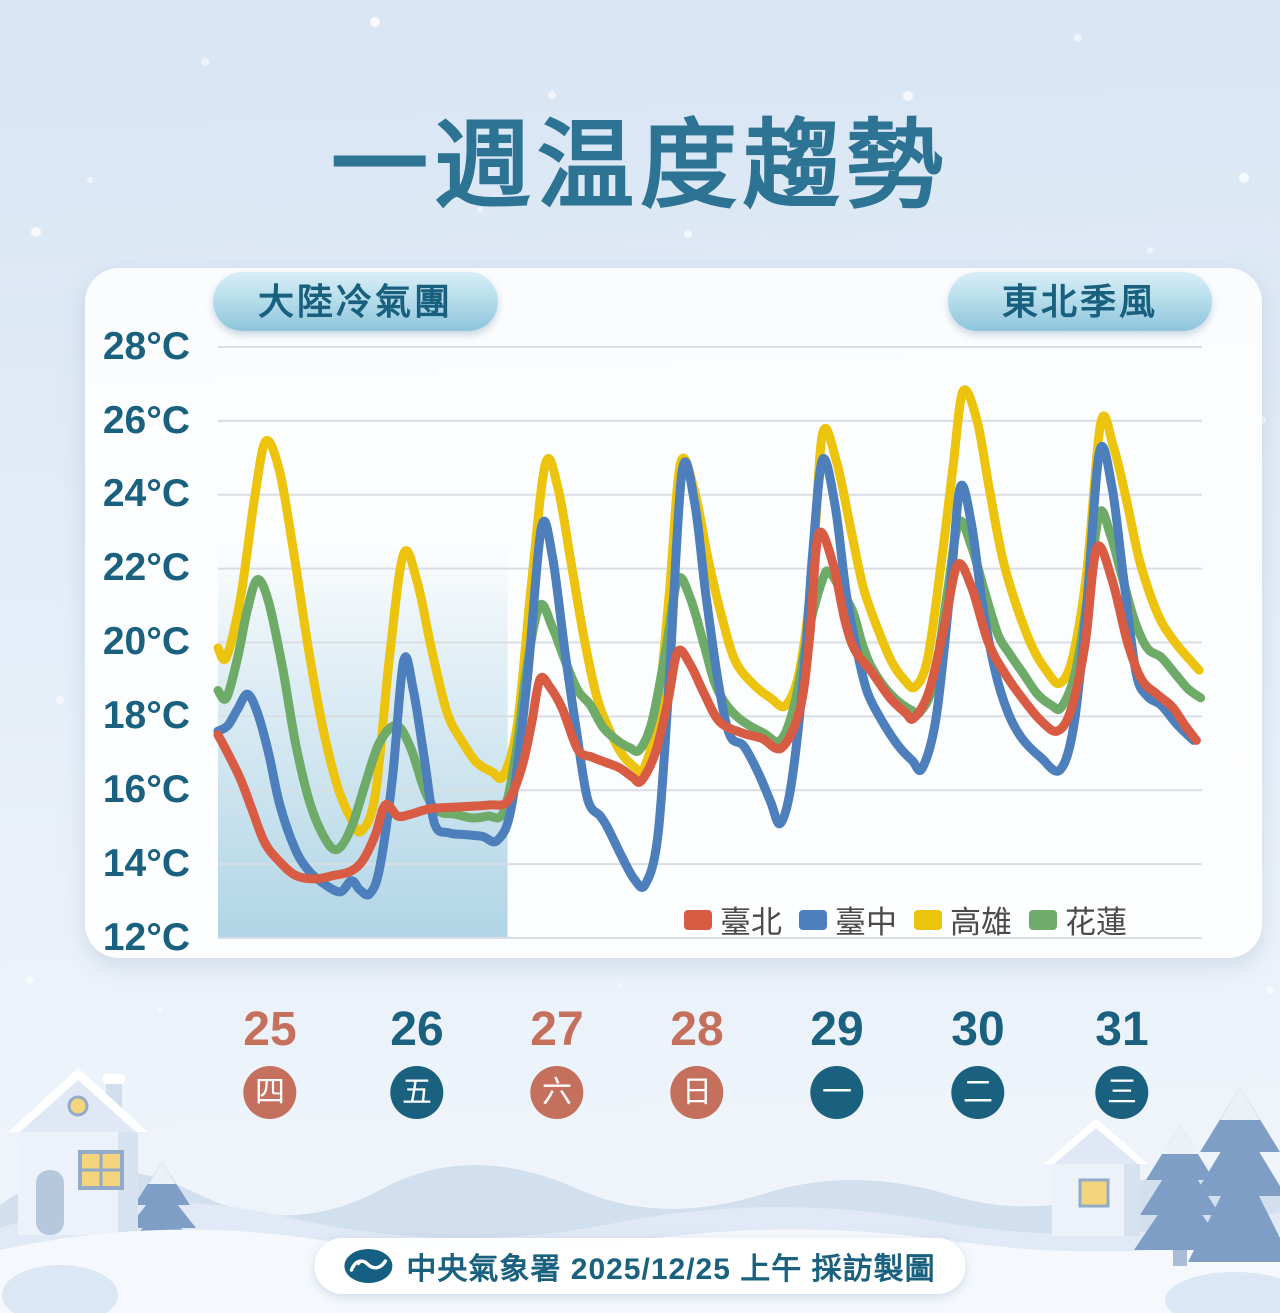 The width and height of the screenshot is (1280, 1313). Describe the element at coordinates (1207, 1176) in the screenshot. I see `trees-right` at that location.